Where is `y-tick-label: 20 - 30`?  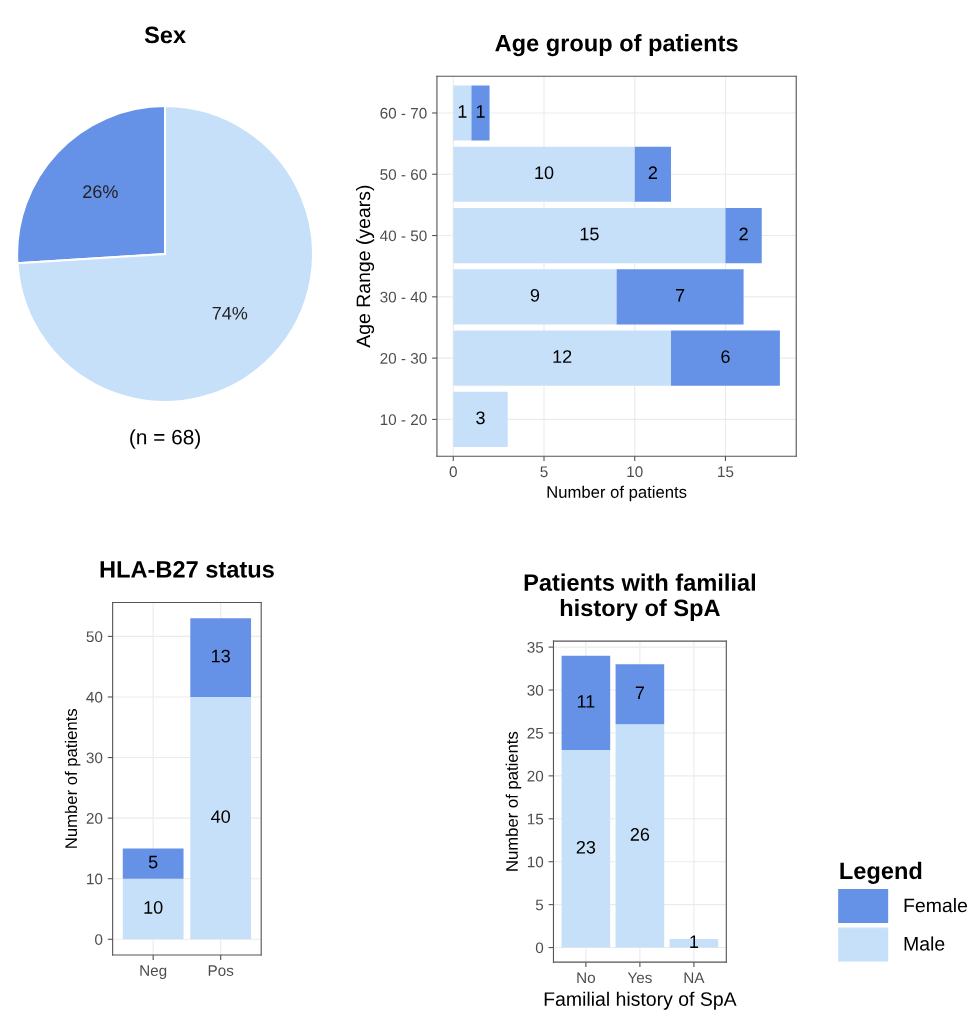 y-tick-label: 20 - 30 is located at coordinates (403, 358).